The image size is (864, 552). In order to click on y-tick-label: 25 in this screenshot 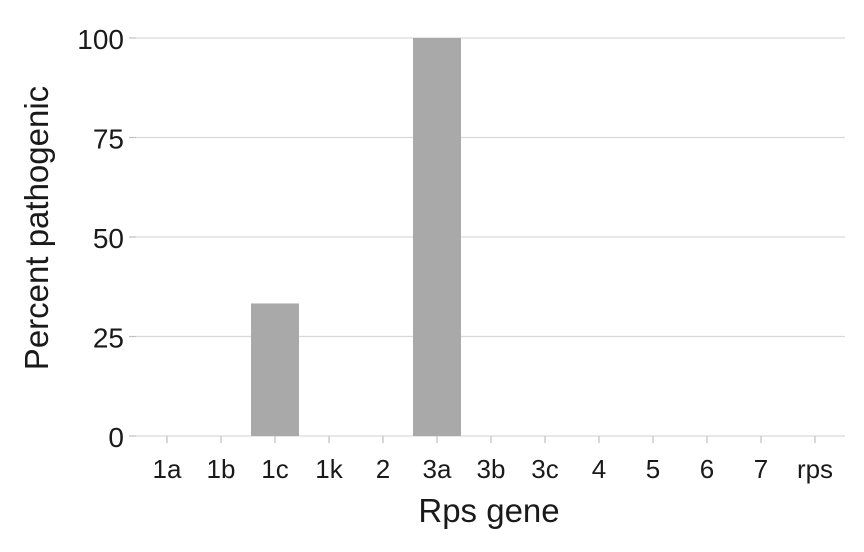, I will do `click(108, 338)`.